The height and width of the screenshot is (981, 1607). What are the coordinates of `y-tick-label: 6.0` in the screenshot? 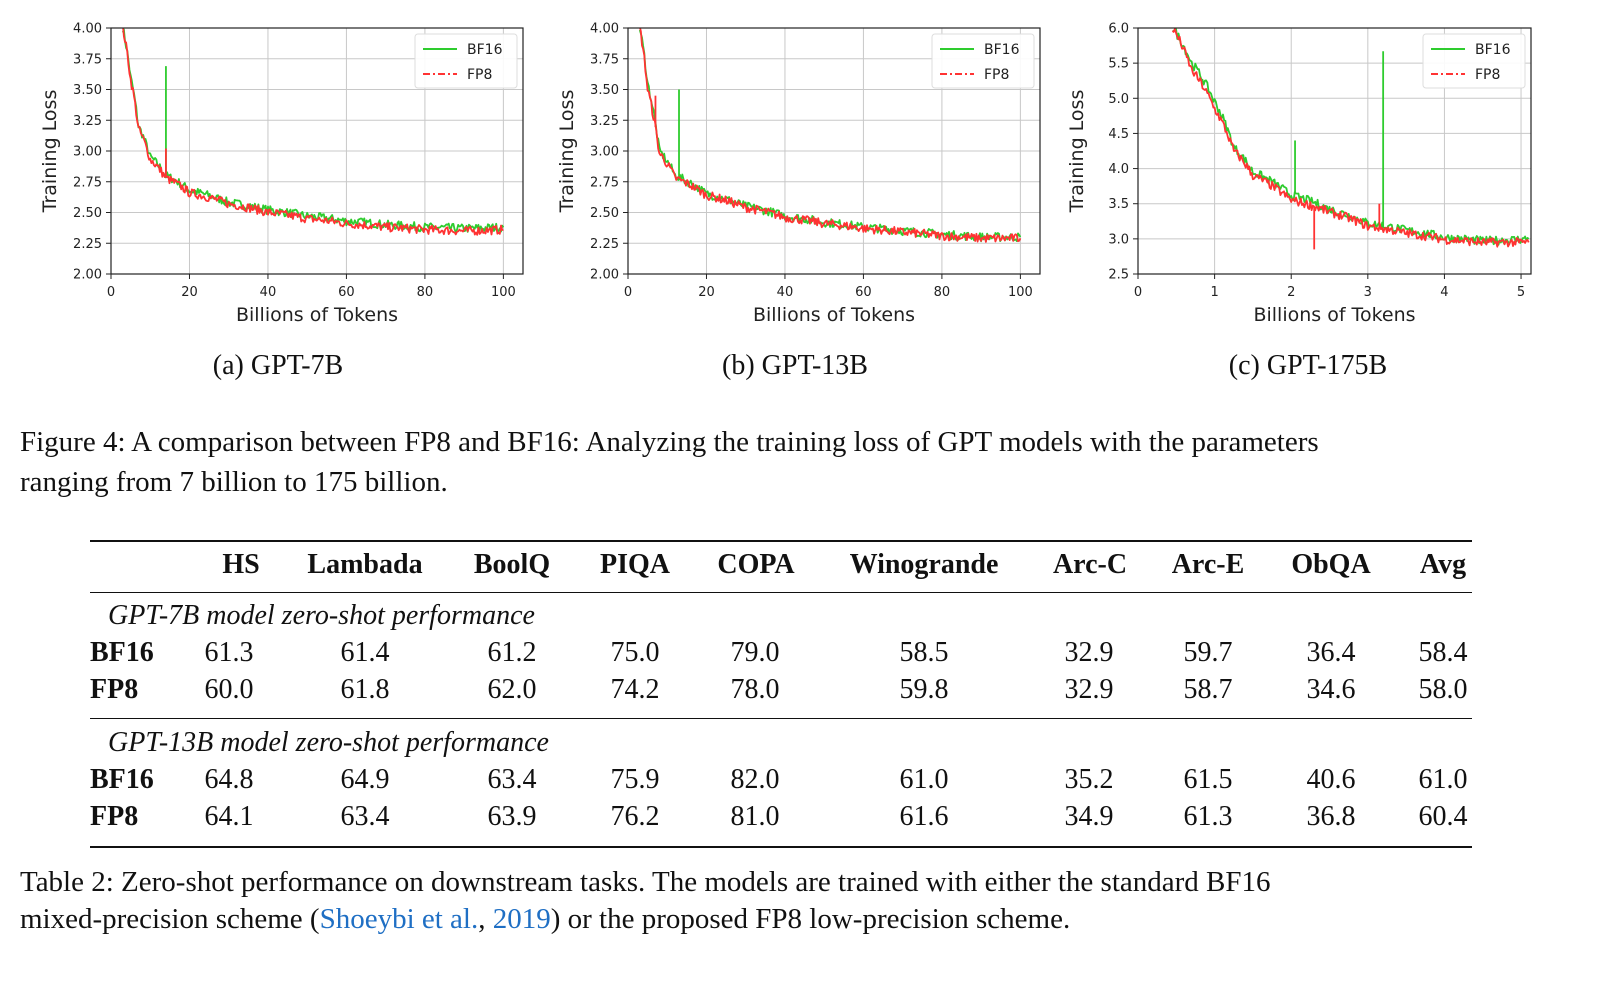 It's located at (1118, 29).